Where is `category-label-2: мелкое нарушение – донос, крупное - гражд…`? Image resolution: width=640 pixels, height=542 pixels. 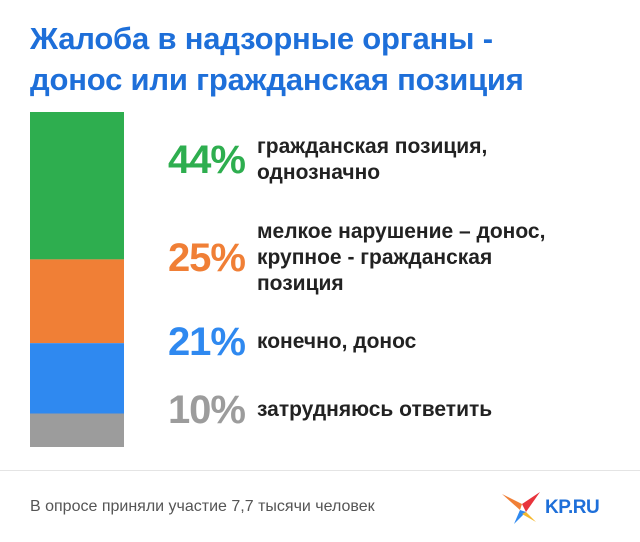 category-label-2: мелкое нарушение – донос, крупное - гражд… is located at coordinates (442, 258).